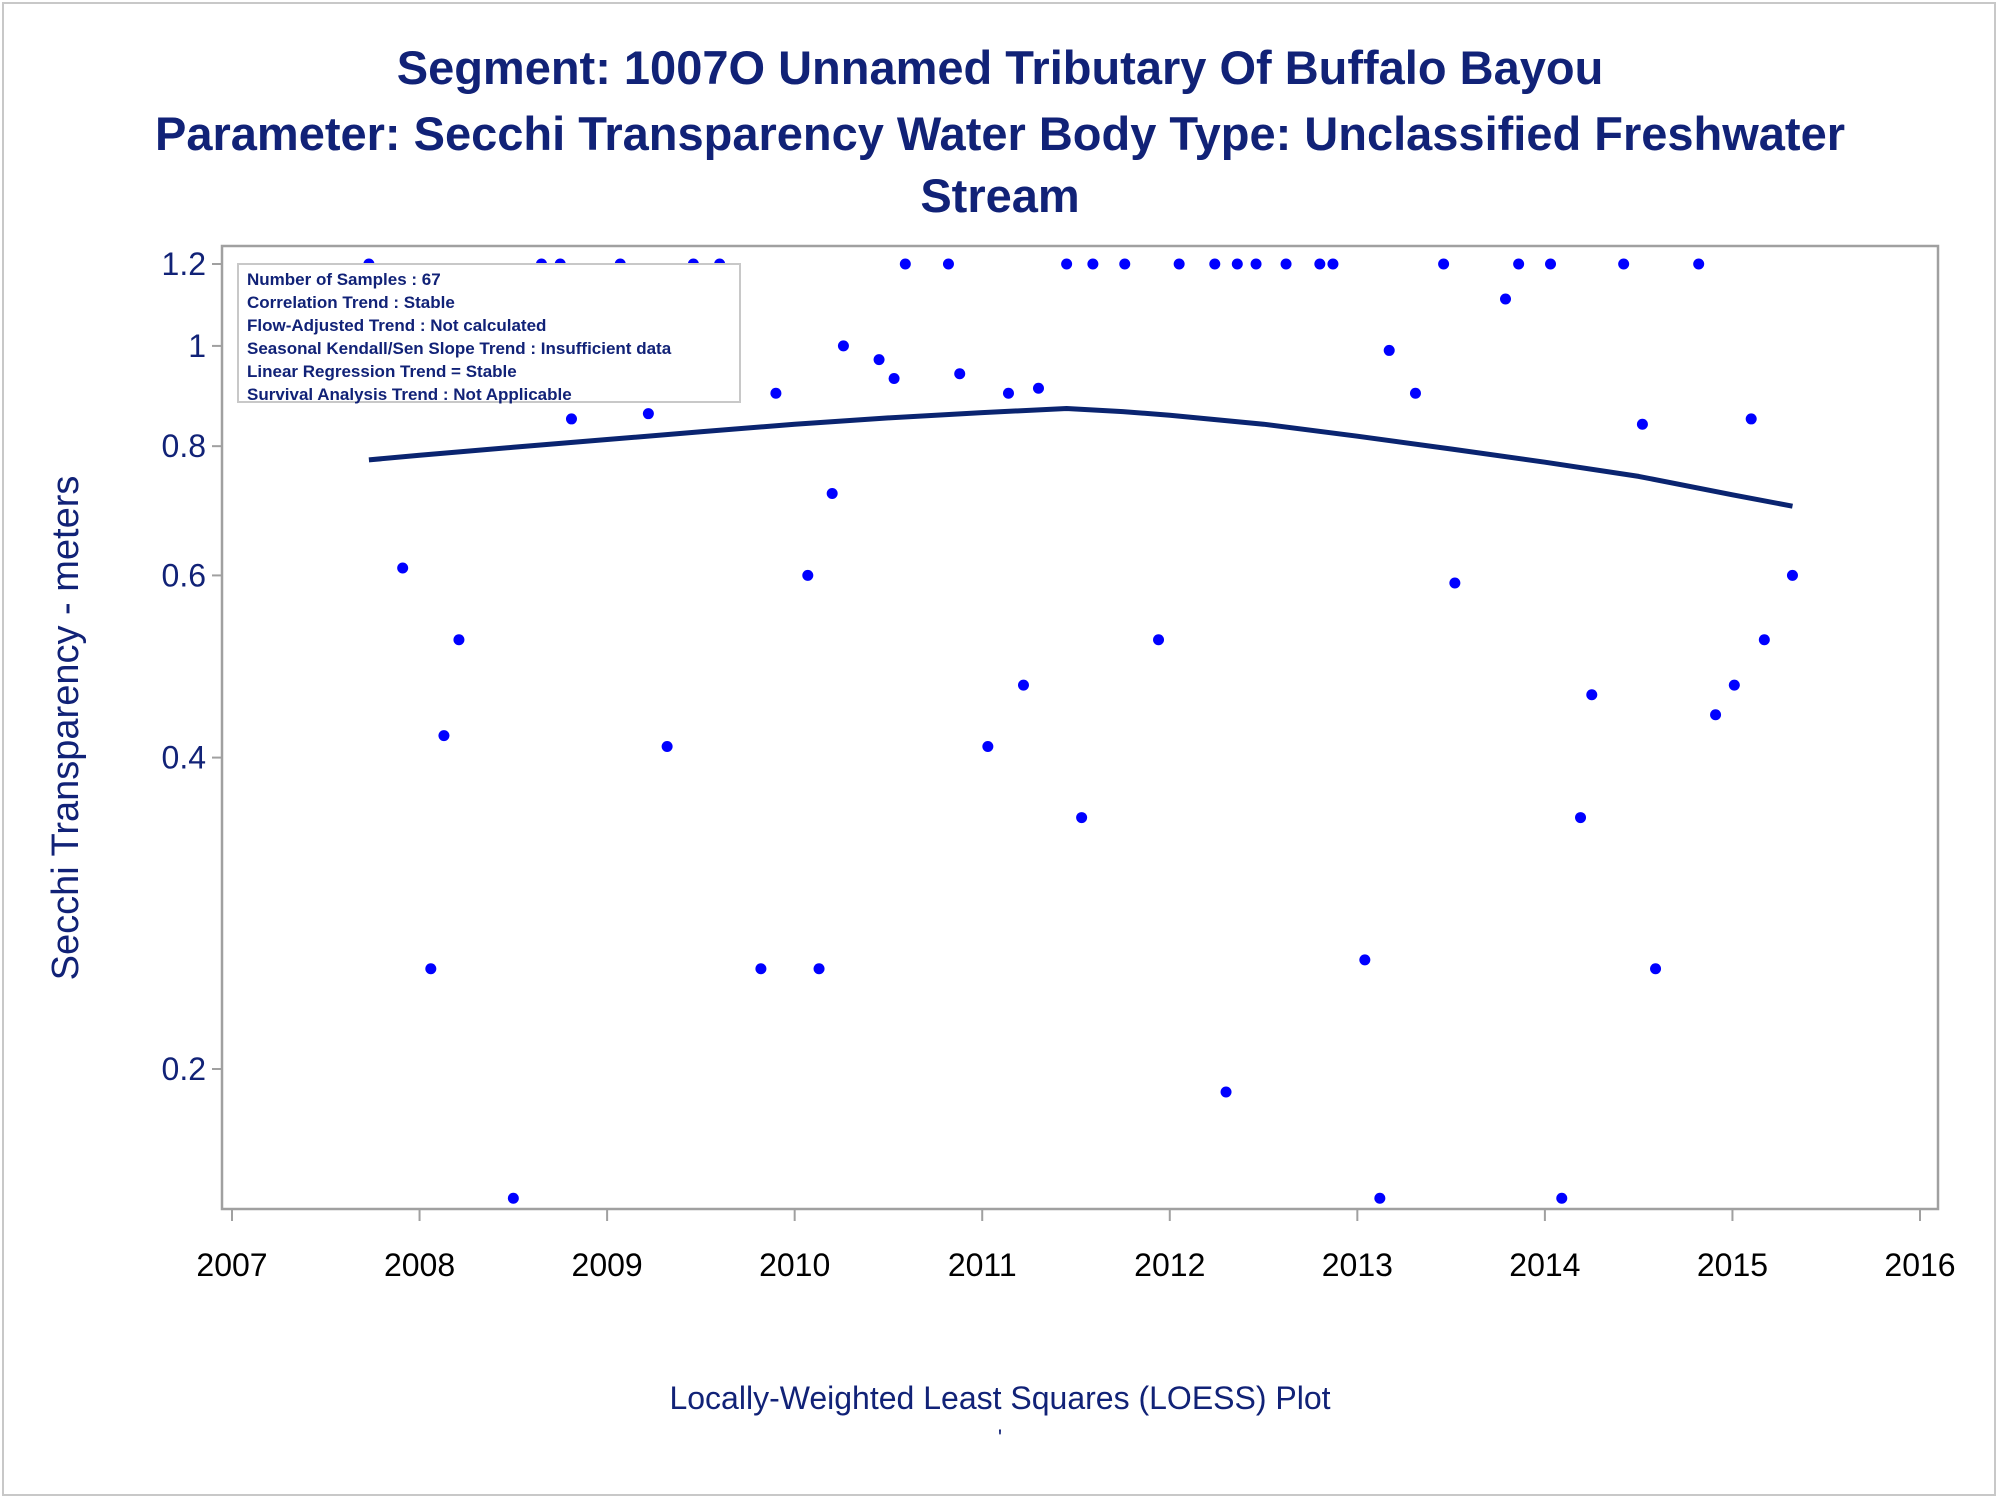 The height and width of the screenshot is (1500, 2000). I want to click on footnote-mark: ', so click(1000, 1437).